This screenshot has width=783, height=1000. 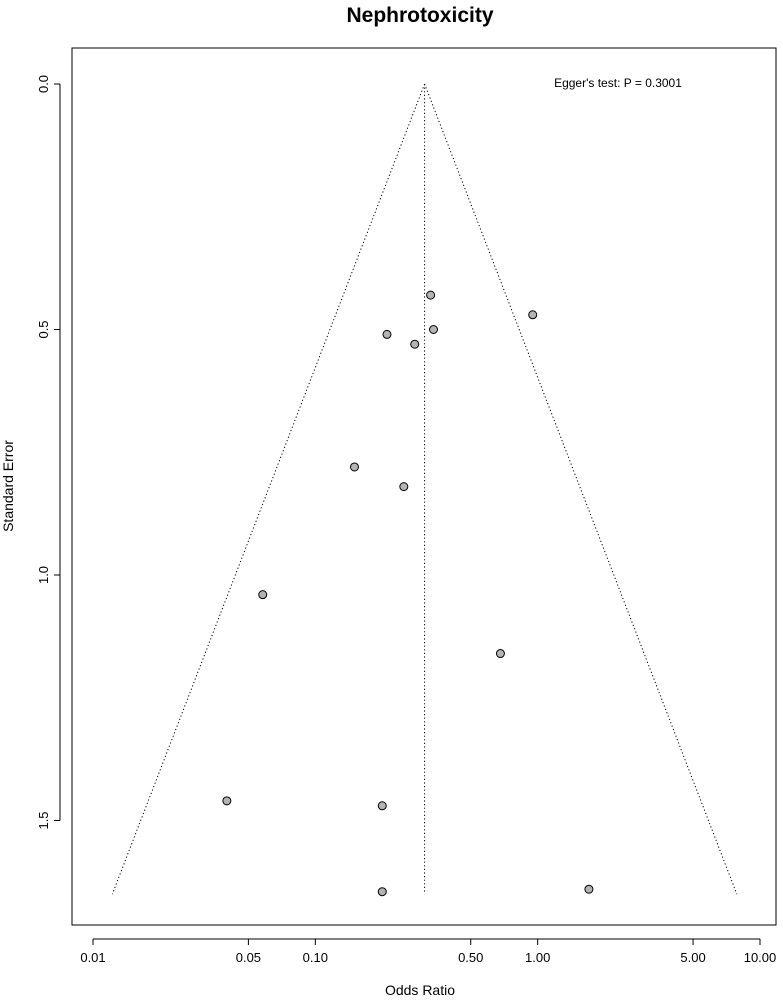 What do you see at coordinates (692, 957) in the screenshot?
I see `x-tick-label: 5.00` at bounding box center [692, 957].